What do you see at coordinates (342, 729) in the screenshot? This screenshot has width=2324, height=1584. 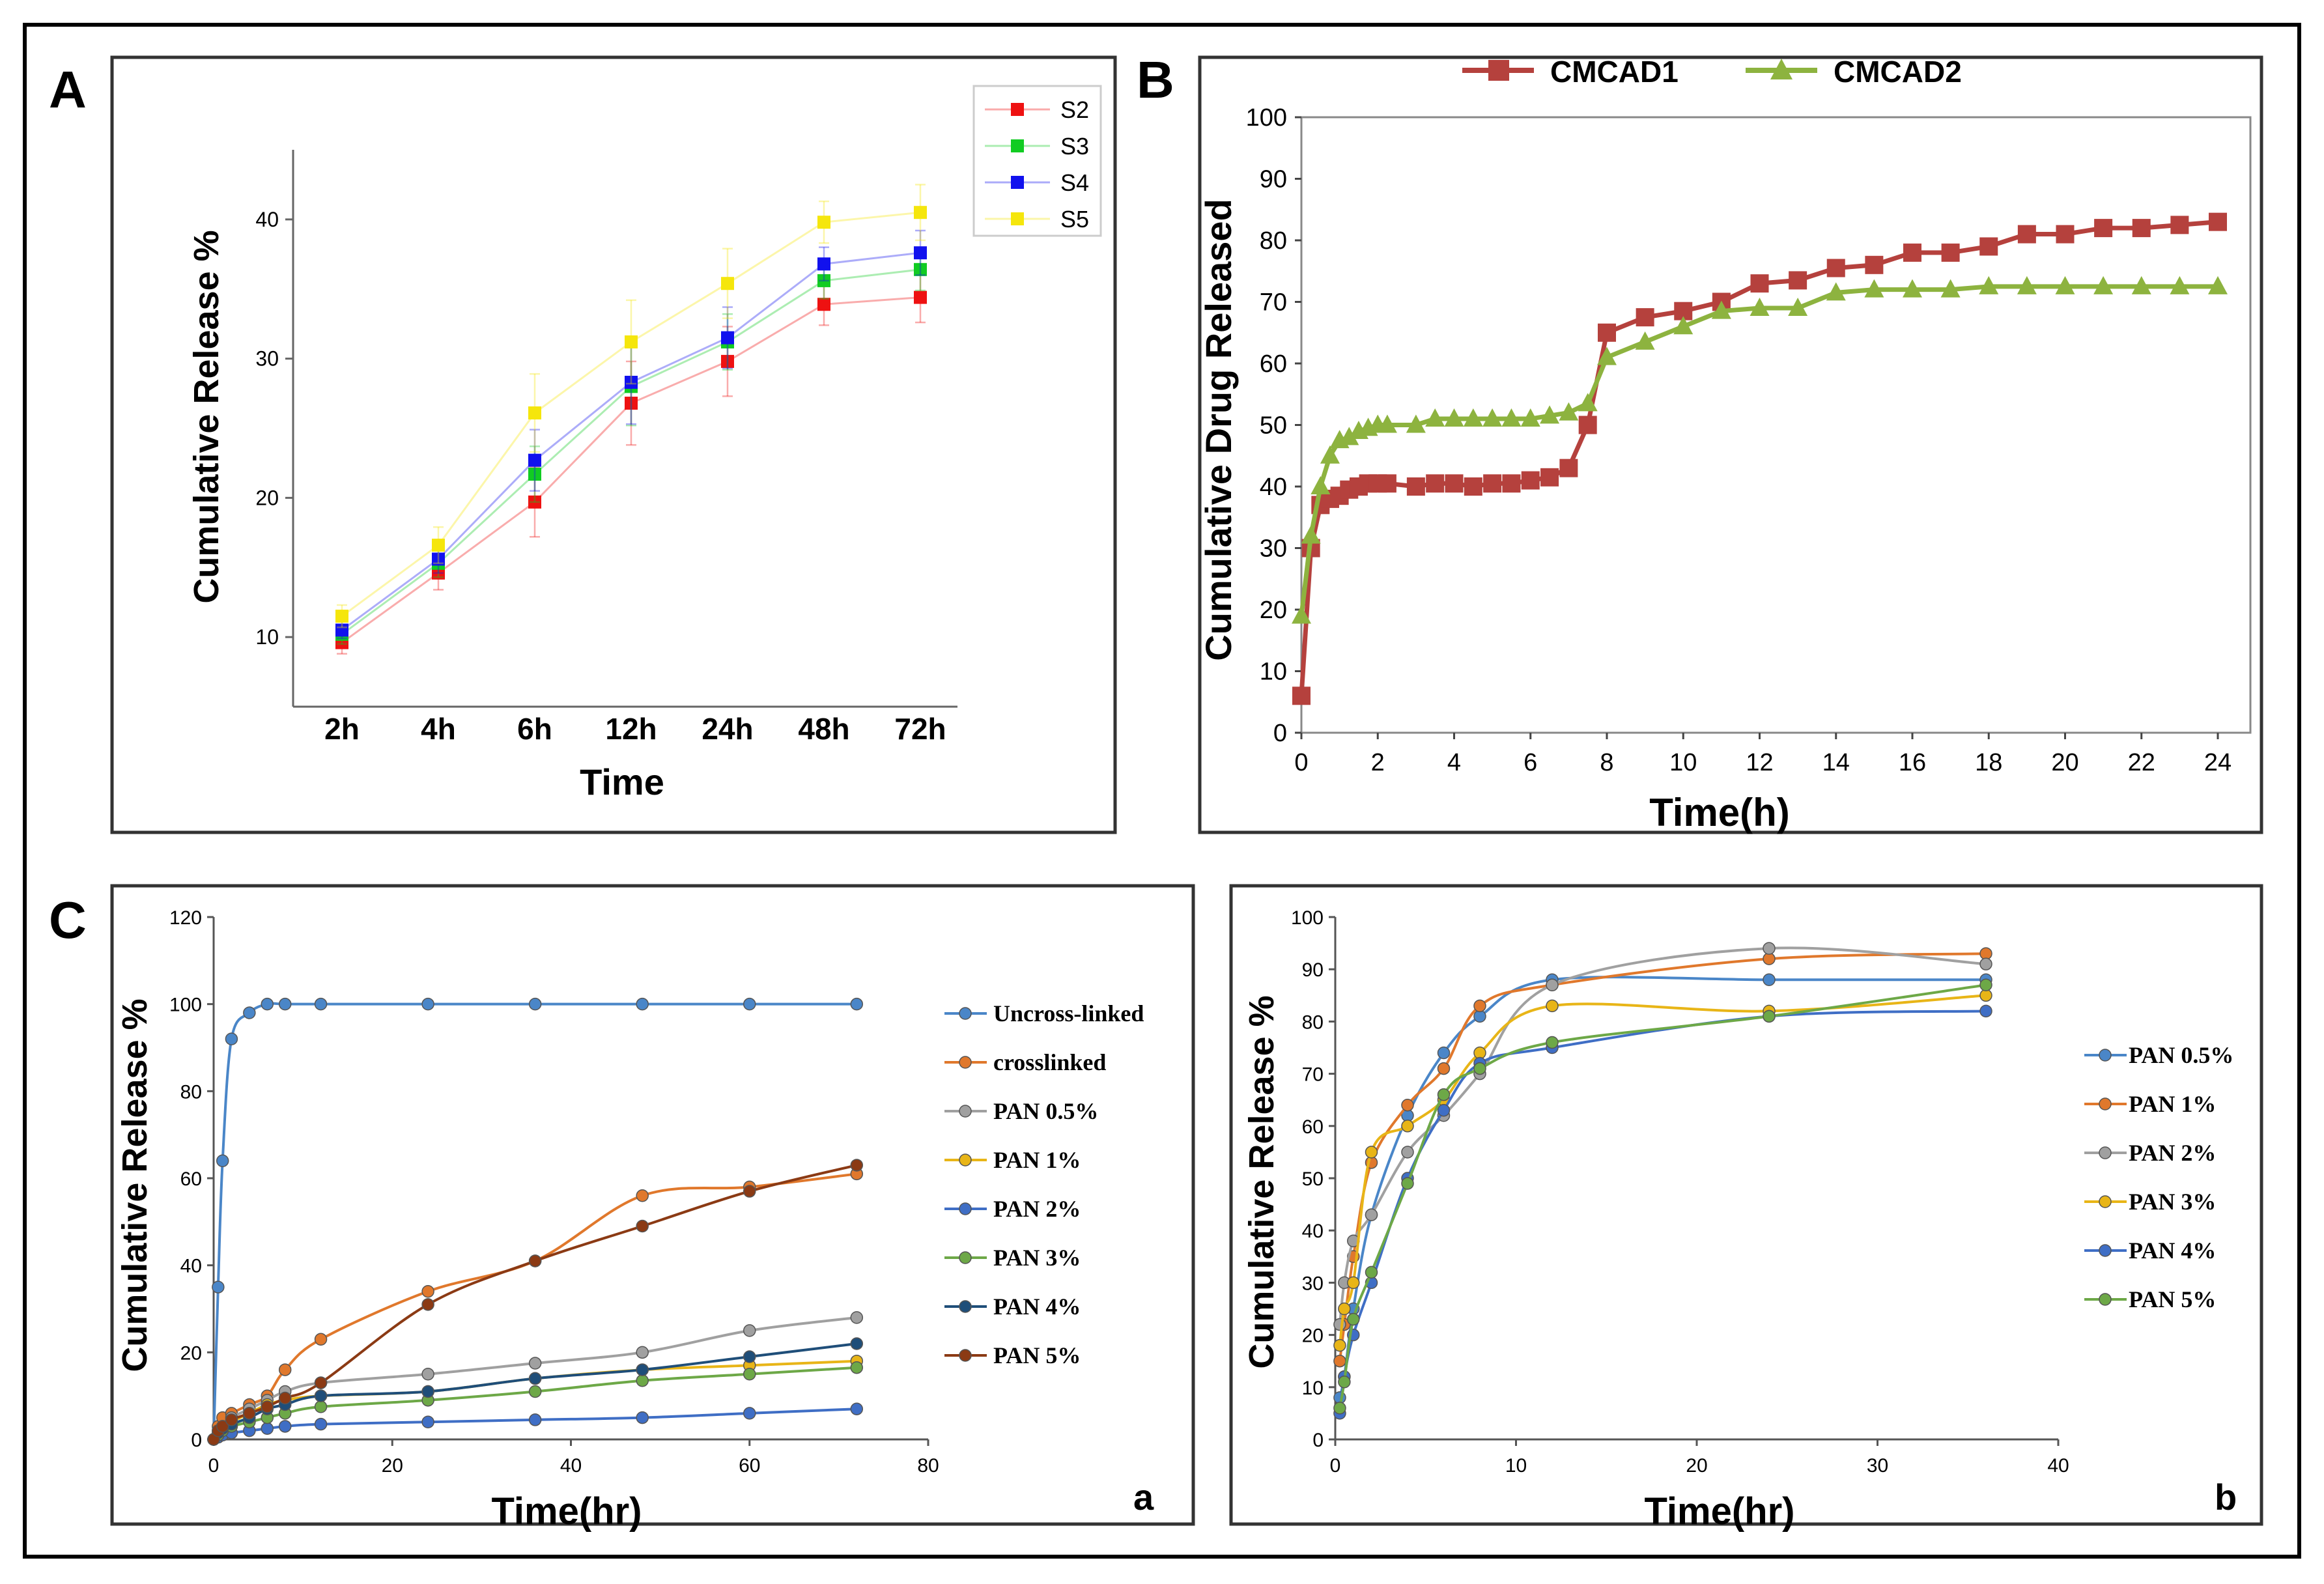 I see `chart-a-x-tick-label: 2h` at bounding box center [342, 729].